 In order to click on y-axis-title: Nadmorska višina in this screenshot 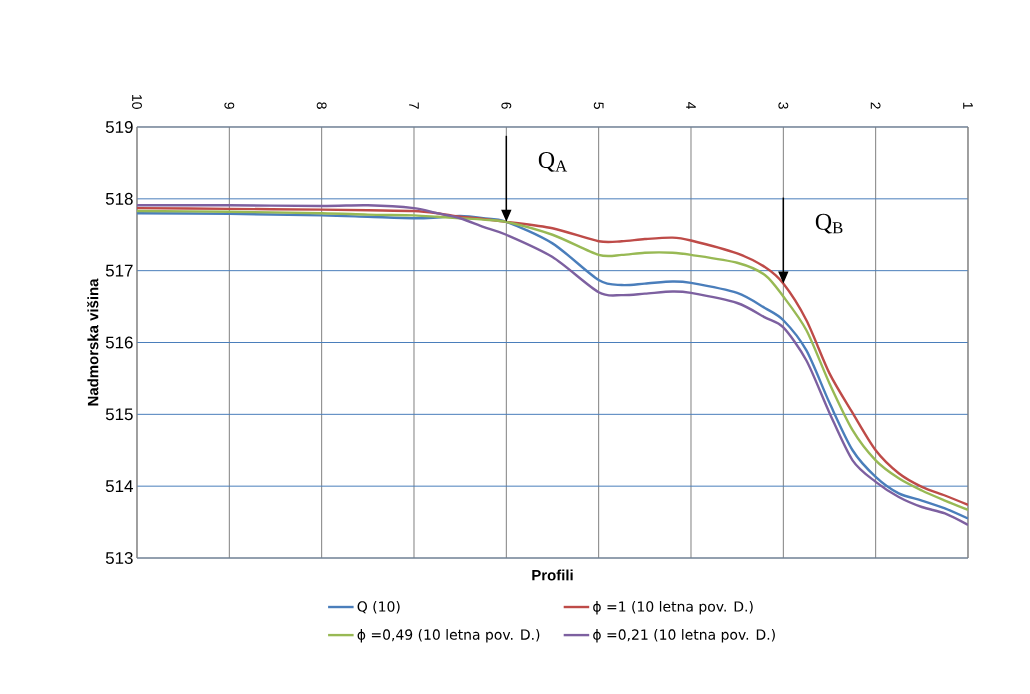, I will do `click(93, 342)`.